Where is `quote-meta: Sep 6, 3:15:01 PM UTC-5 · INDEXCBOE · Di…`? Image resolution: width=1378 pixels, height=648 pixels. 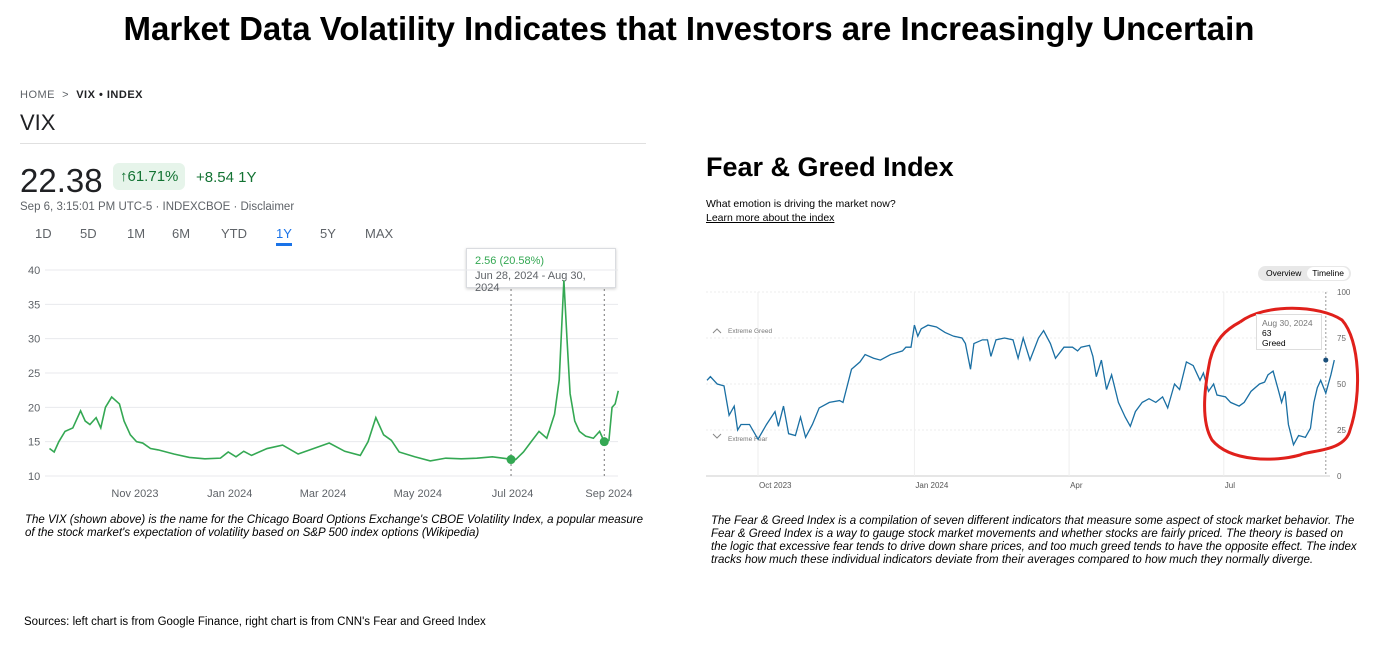
quote-meta: Sep 6, 3:15:01 PM UTC-5 · INDEXCBOE · Di… is located at coordinates (157, 207).